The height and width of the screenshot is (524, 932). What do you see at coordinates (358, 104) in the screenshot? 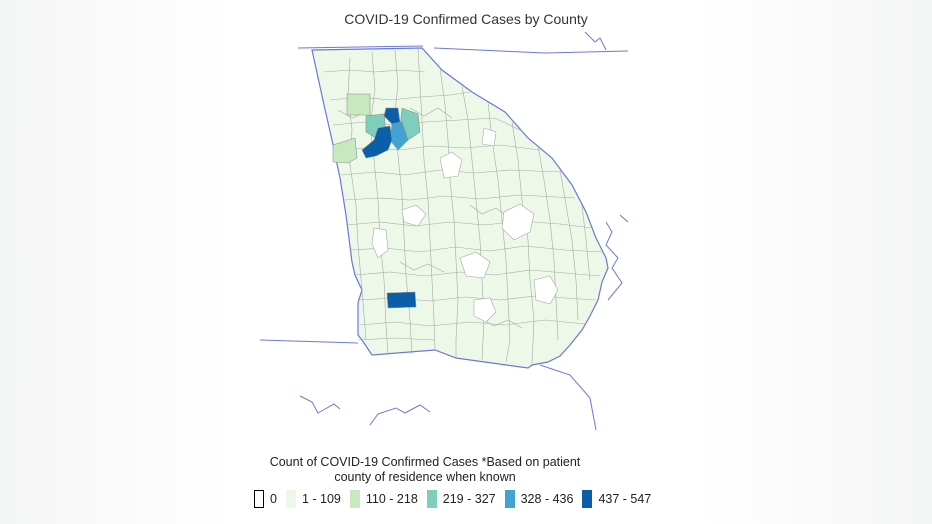
I see `county-110-218-north` at bounding box center [358, 104].